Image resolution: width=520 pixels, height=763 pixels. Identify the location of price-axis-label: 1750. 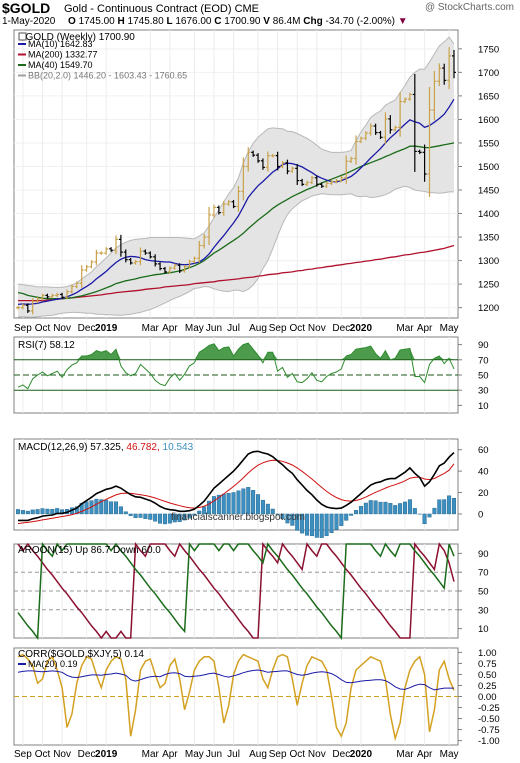
(488, 49).